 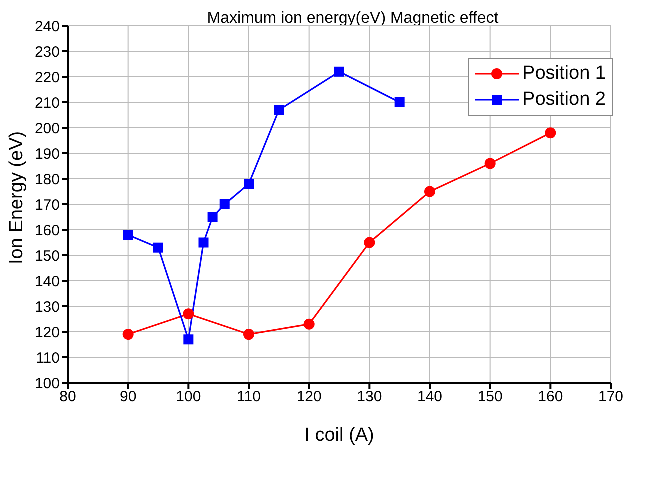 What do you see at coordinates (47, 383) in the screenshot?
I see `y-tick-label: 100` at bounding box center [47, 383].